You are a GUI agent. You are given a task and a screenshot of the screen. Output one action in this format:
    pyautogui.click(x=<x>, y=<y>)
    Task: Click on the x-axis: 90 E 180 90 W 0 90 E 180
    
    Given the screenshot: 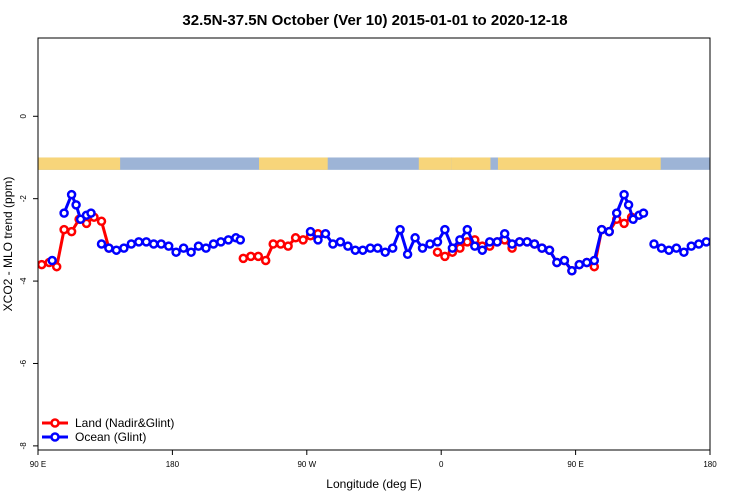 What is the action you would take?
    pyautogui.click(x=373, y=459)
    